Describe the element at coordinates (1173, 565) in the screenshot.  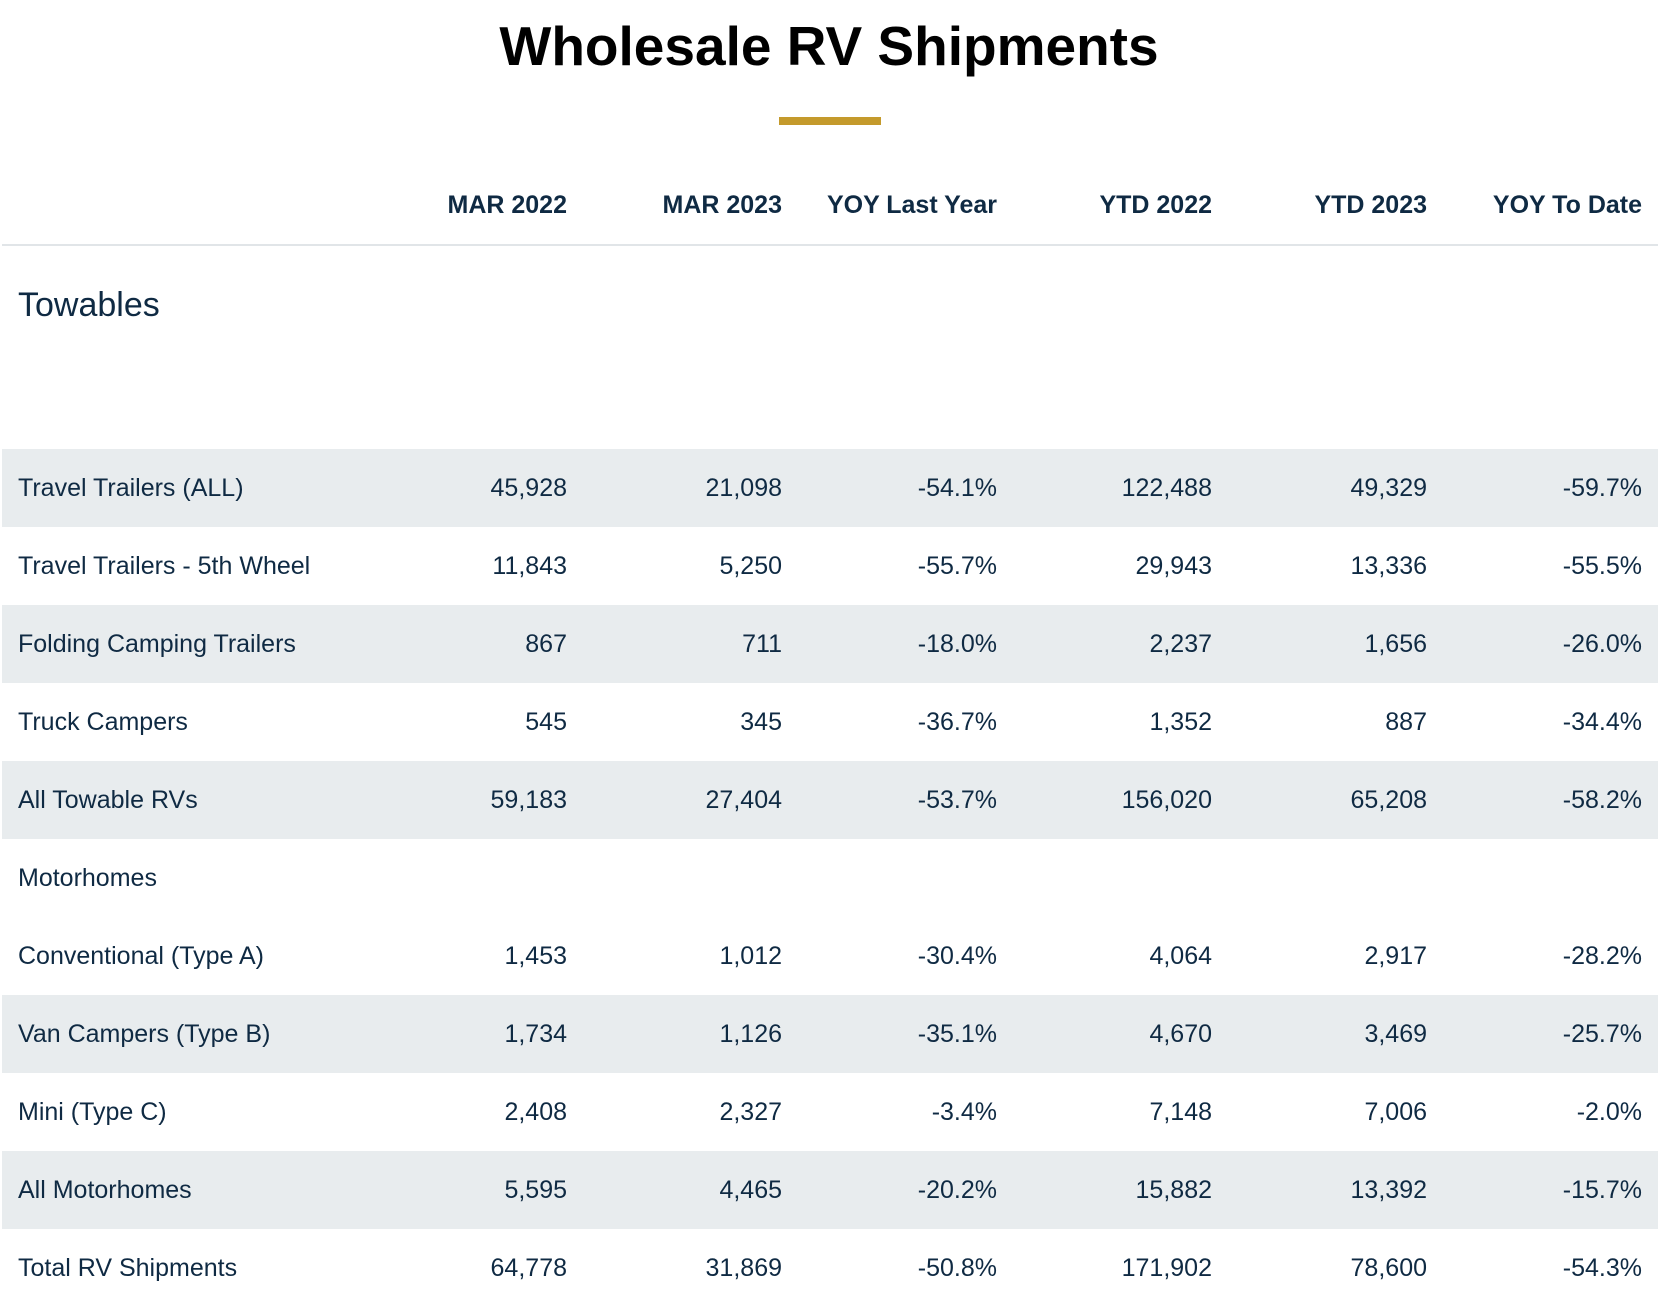
I see `cell-ytd-2022: 29,943` at that location.